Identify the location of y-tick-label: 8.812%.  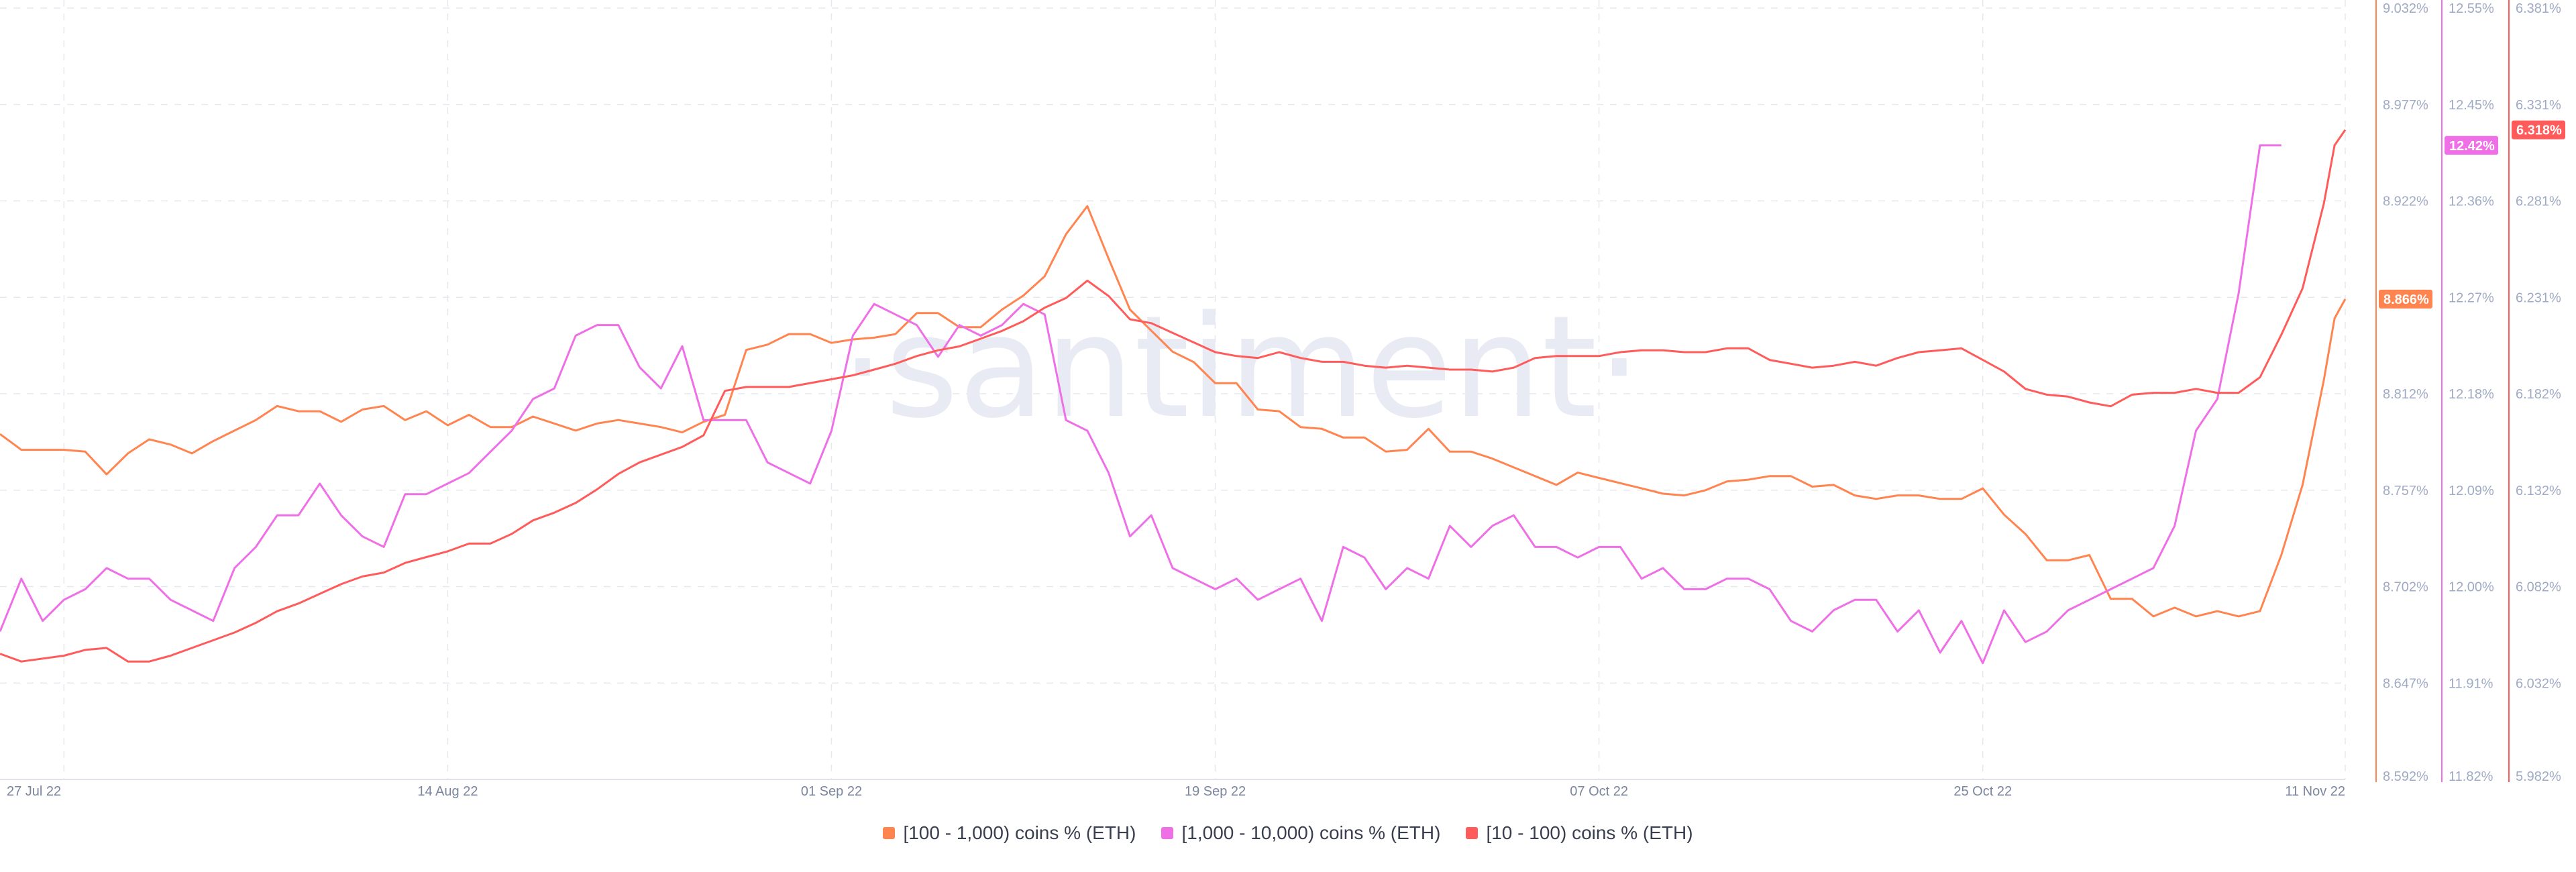
(2405, 395).